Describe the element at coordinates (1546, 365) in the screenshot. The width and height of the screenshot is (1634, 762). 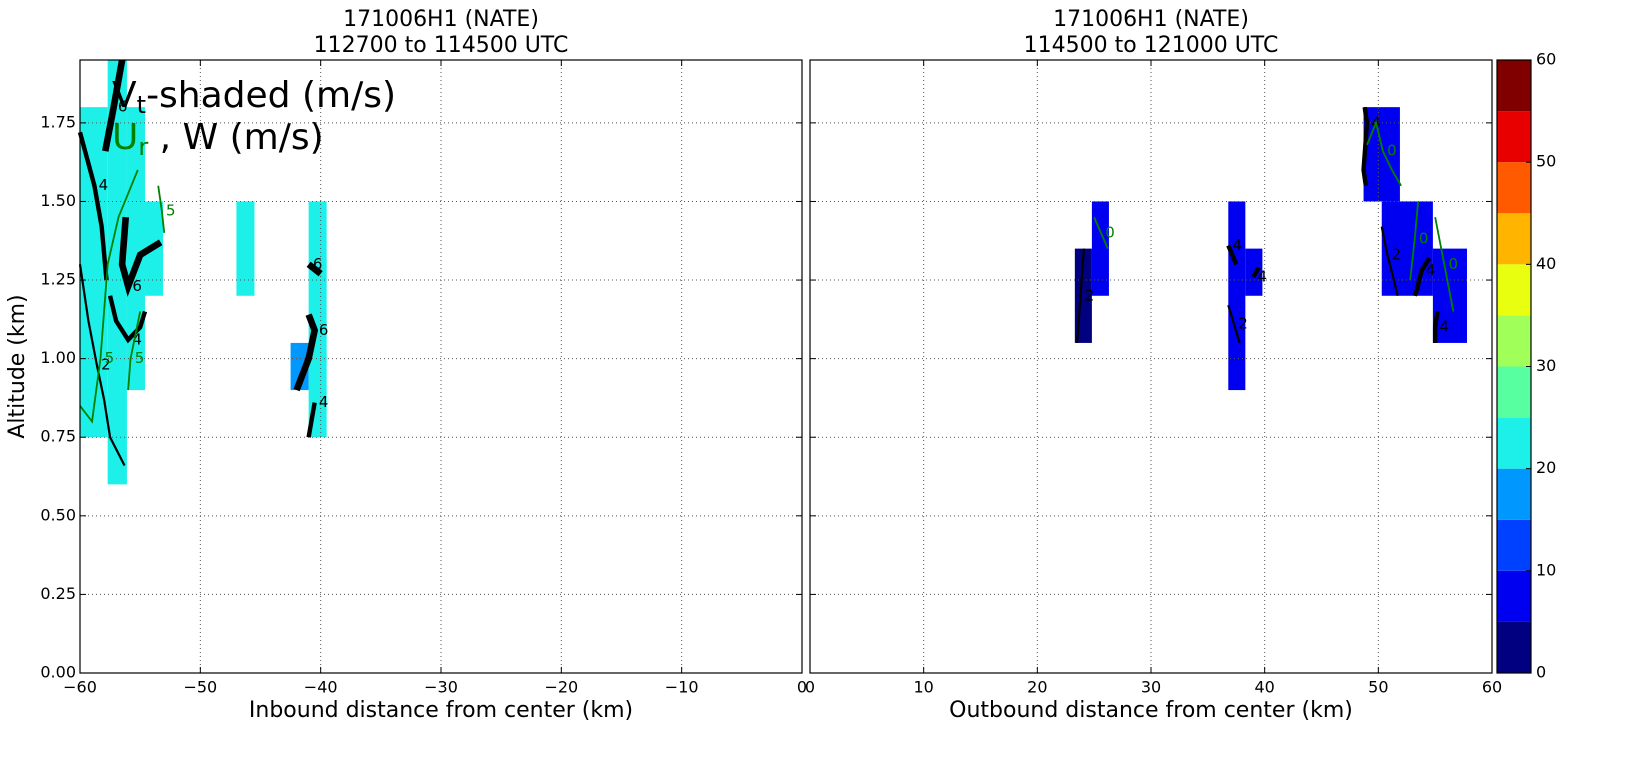
I see `colorbar-tick-label: 30` at that location.